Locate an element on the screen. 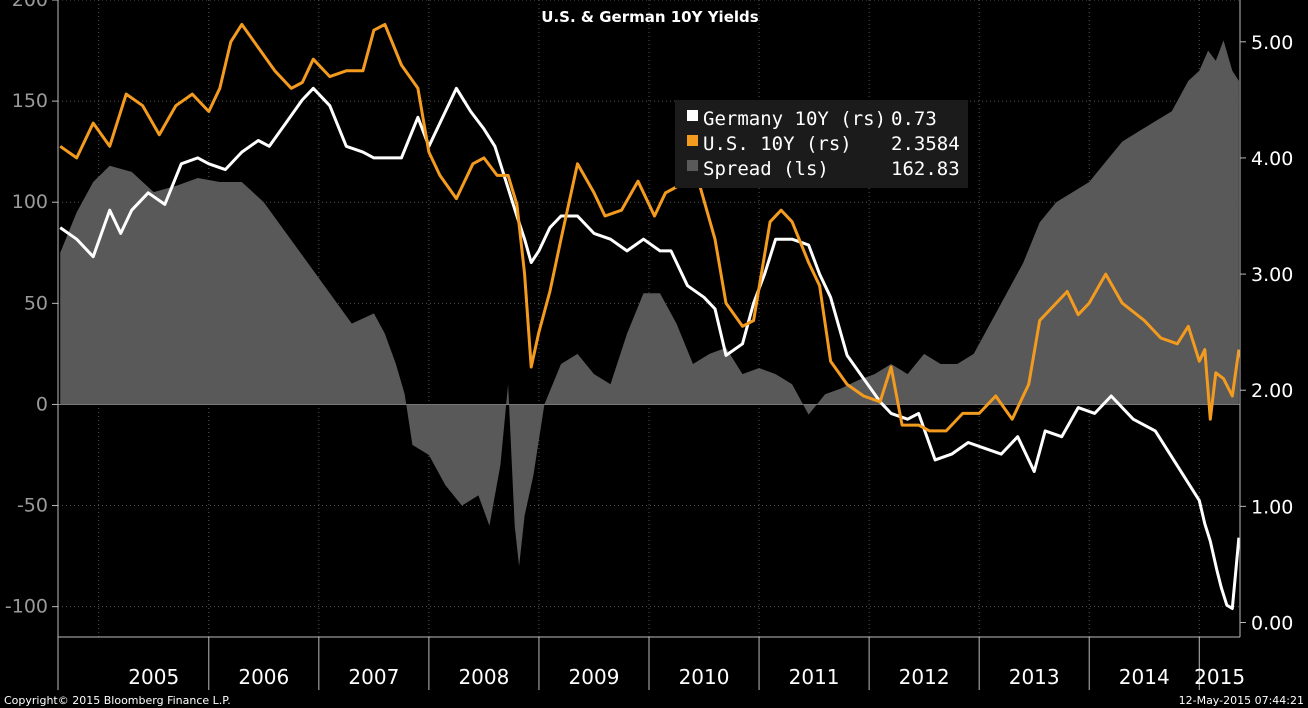 Image resolution: width=1308 pixels, height=708 pixels. legend-entry-name: Germany 10Y (rs) is located at coordinates (794, 119).